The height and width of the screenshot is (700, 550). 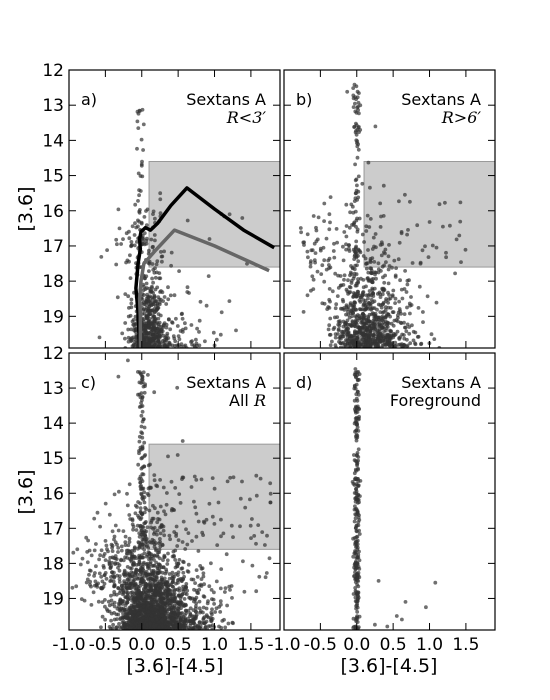 I want to click on x-tick-label: -0.5, so click(x=105, y=645).